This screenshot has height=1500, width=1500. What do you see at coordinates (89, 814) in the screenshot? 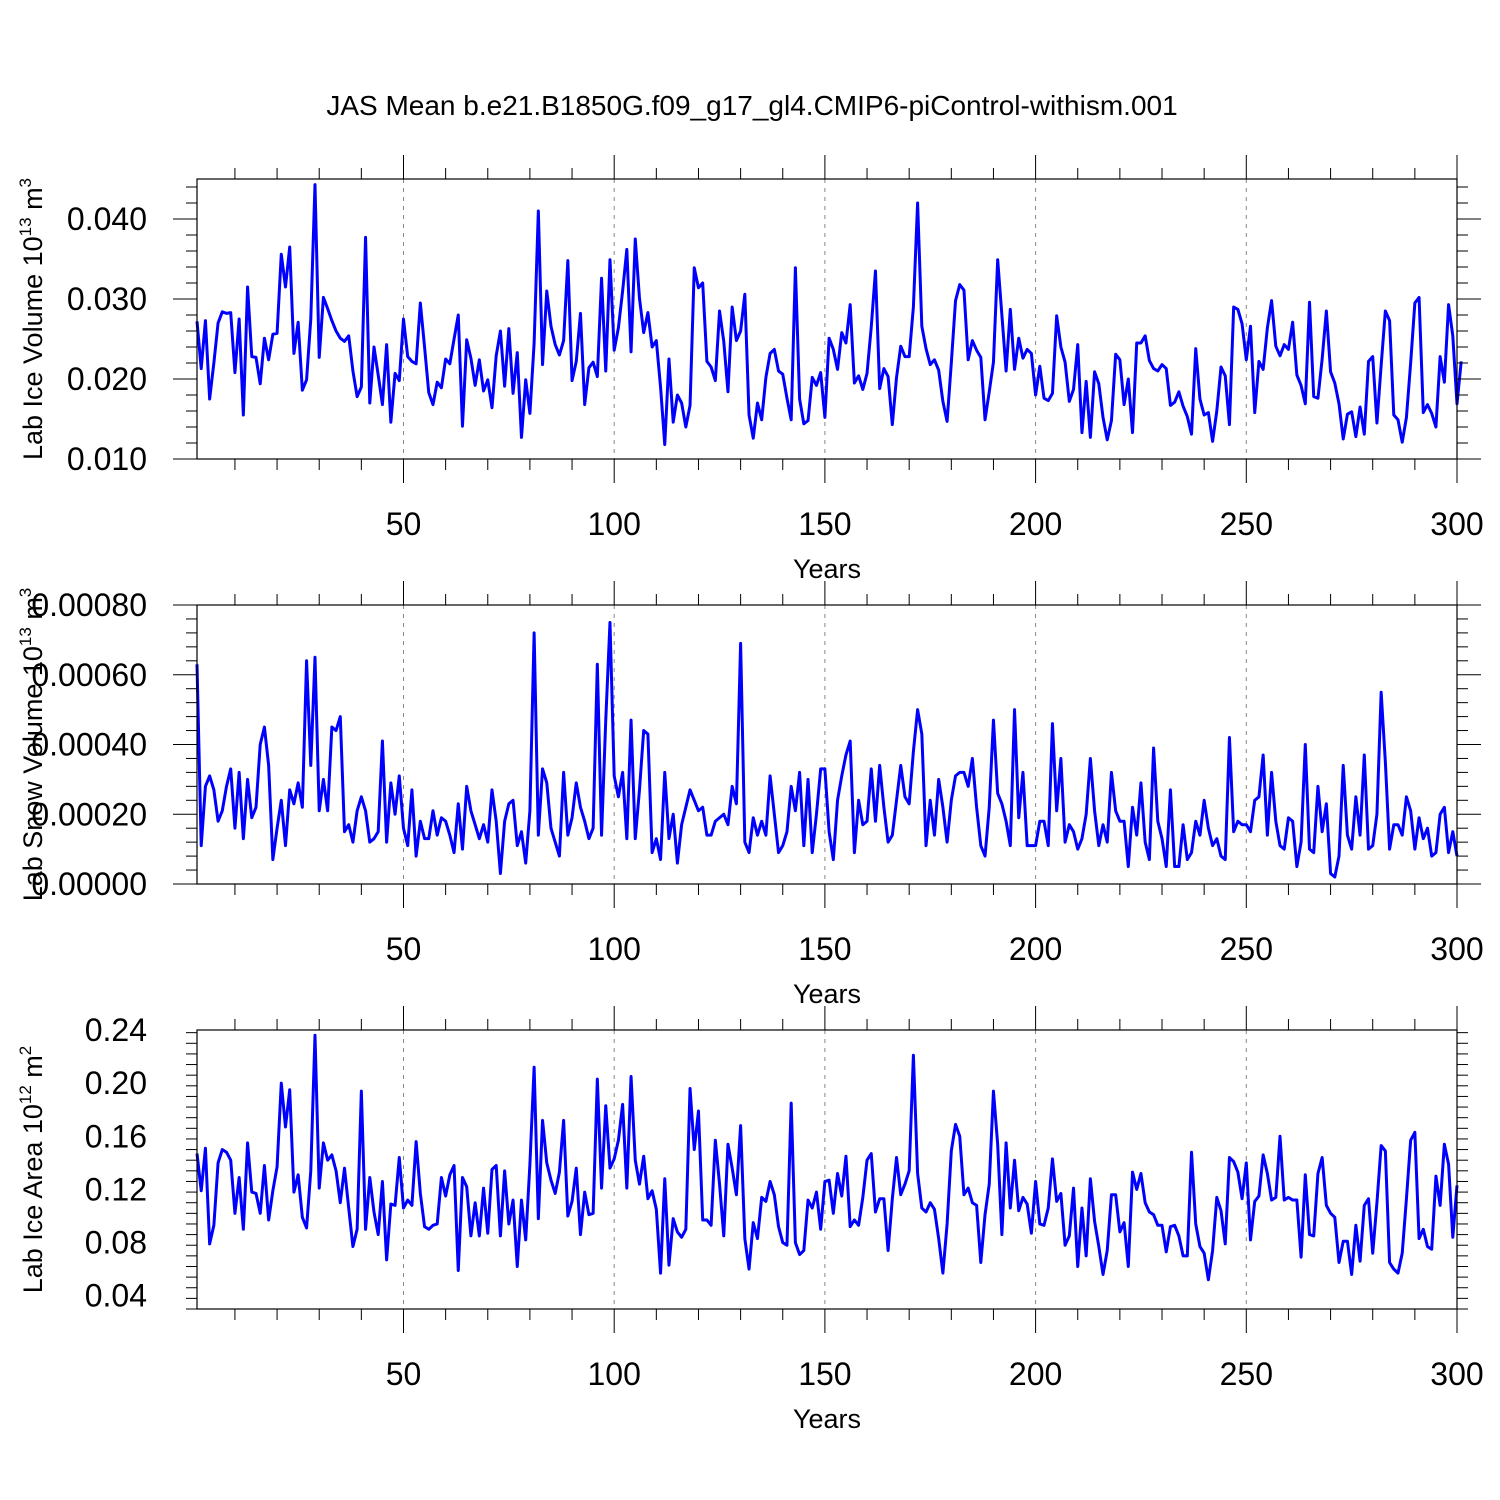
I see `y-tick-label: 0.00020` at bounding box center [89, 814].